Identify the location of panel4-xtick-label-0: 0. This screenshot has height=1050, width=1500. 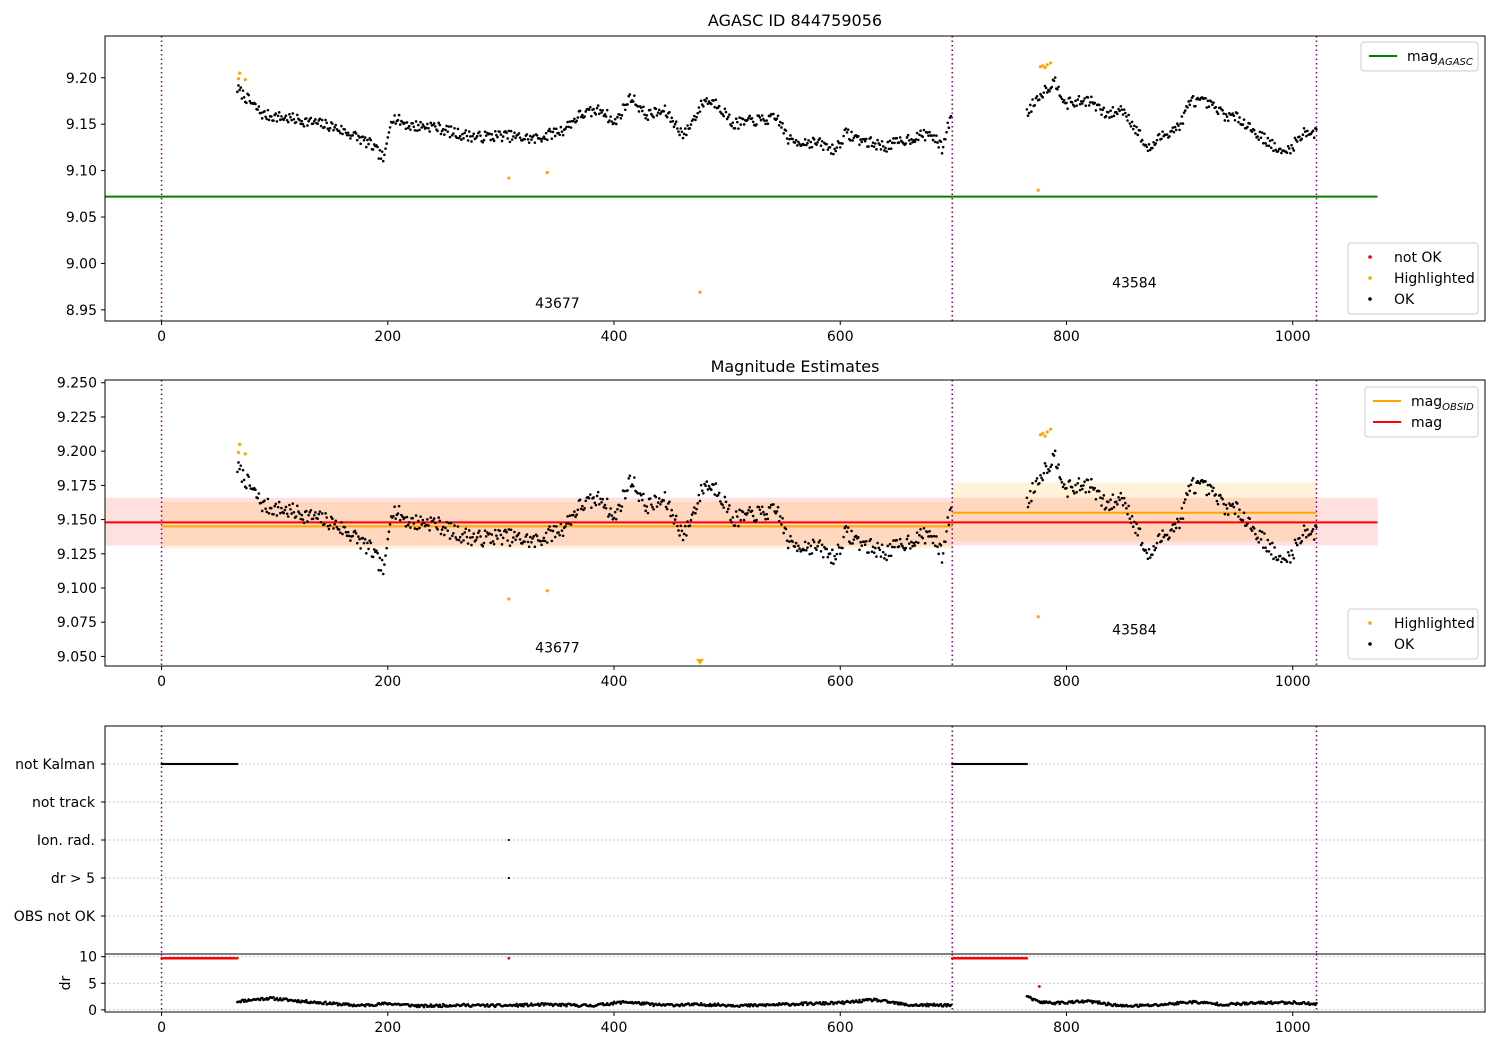
(161, 1028).